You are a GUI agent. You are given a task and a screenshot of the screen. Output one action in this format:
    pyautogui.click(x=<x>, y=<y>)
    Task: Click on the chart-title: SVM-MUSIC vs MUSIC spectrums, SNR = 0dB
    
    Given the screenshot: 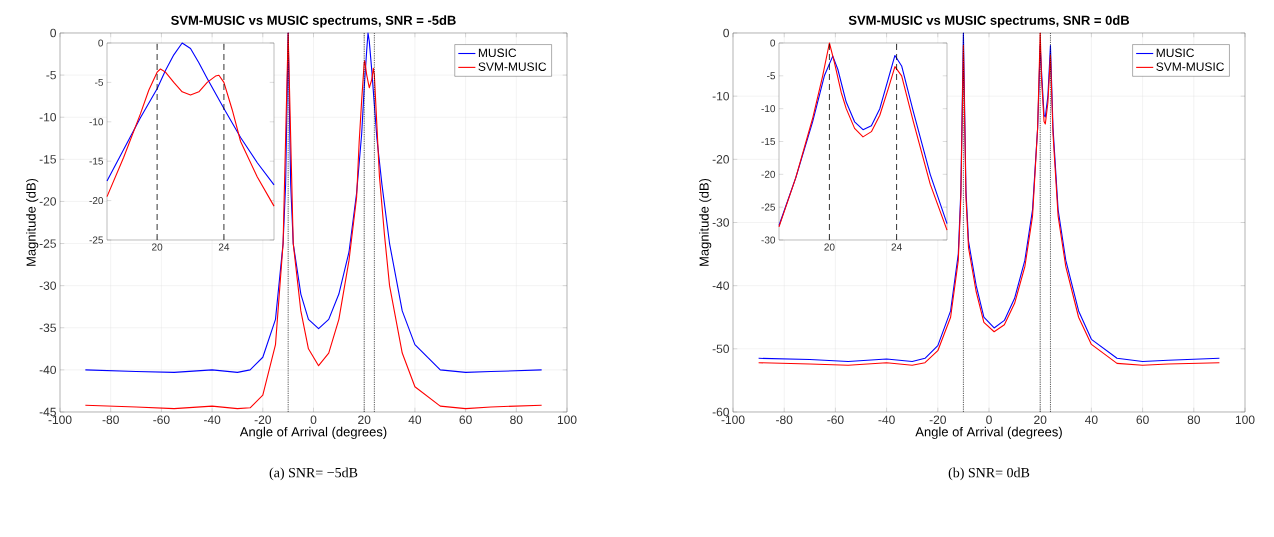 What is the action you would take?
    pyautogui.click(x=989, y=21)
    